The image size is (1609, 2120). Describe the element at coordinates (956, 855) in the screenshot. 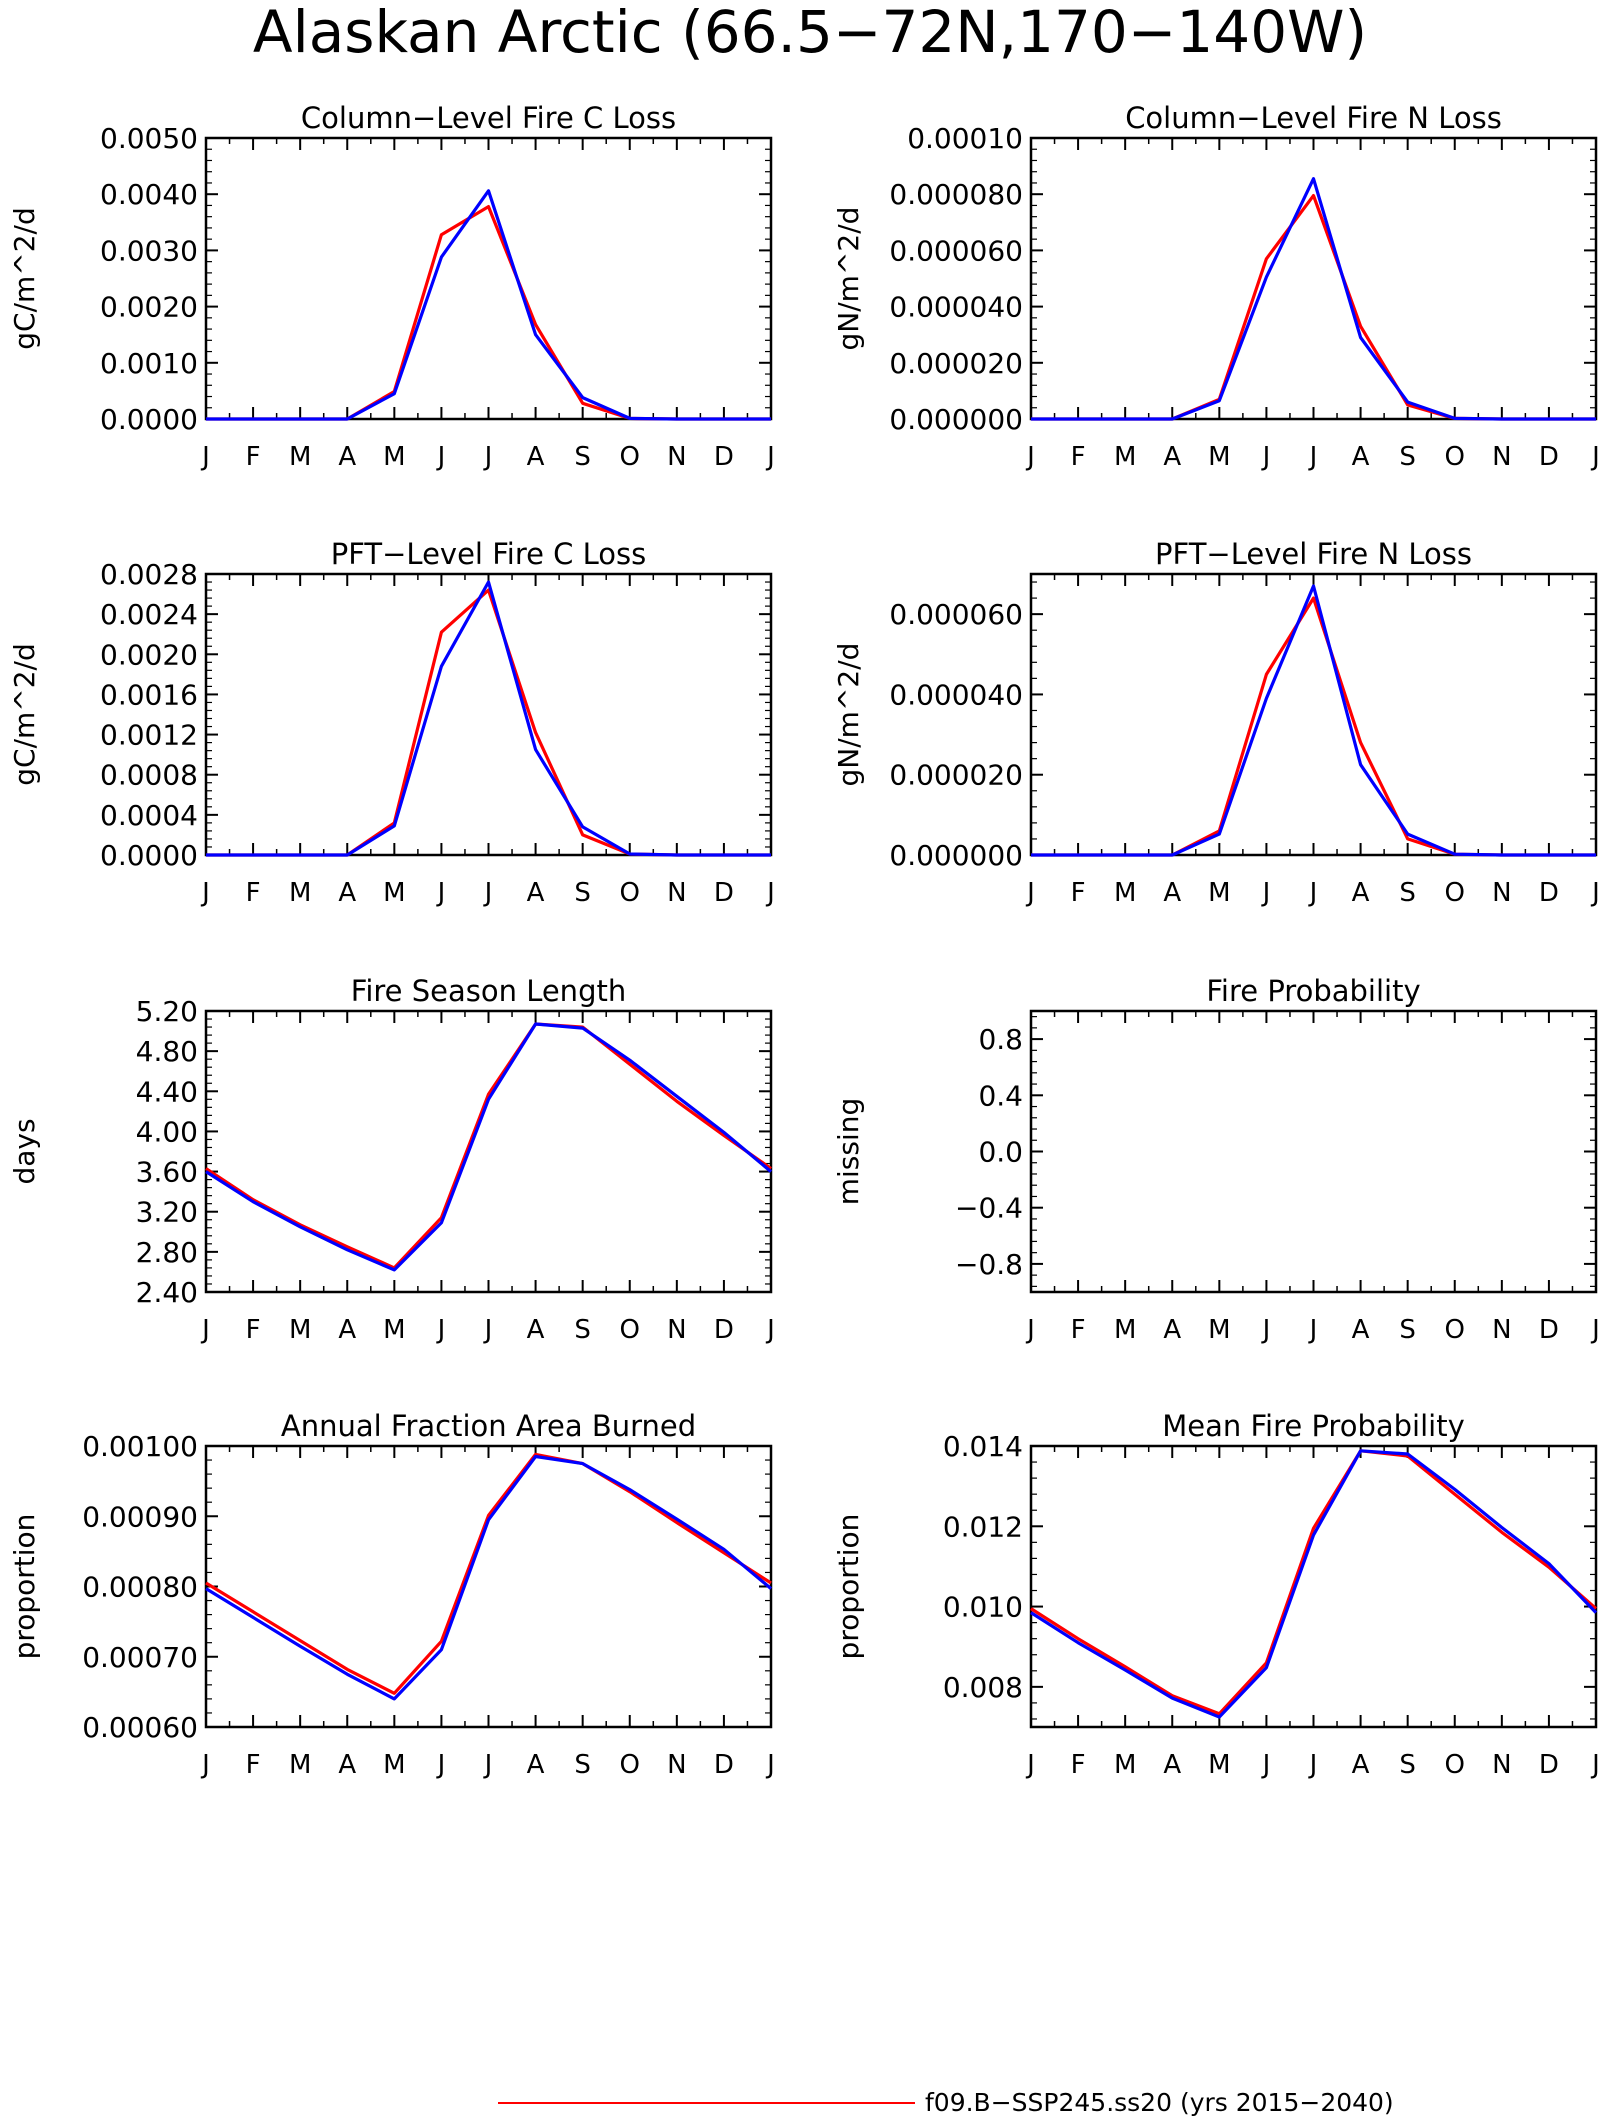

I see `y-tick-label: 0.000000` at that location.